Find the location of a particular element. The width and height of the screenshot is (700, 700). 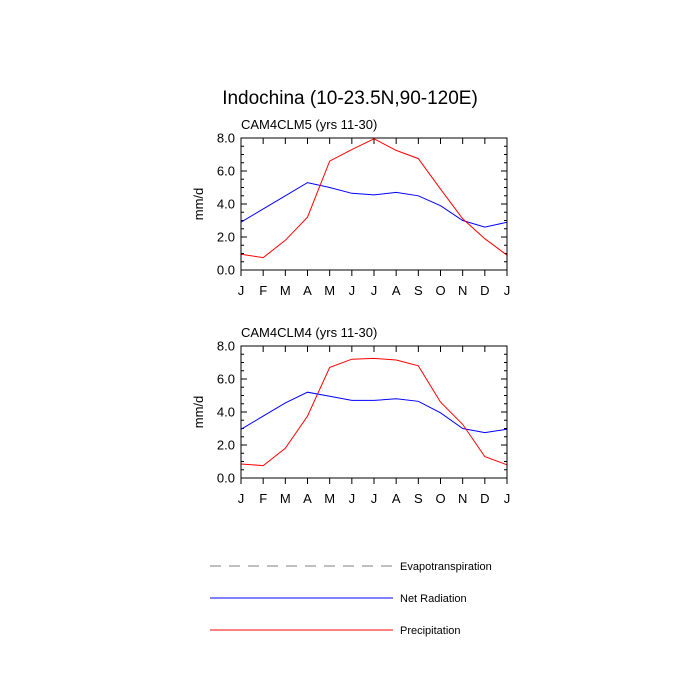

main-title: Indochina (10-23.5N,90-120E) is located at coordinates (350, 98).